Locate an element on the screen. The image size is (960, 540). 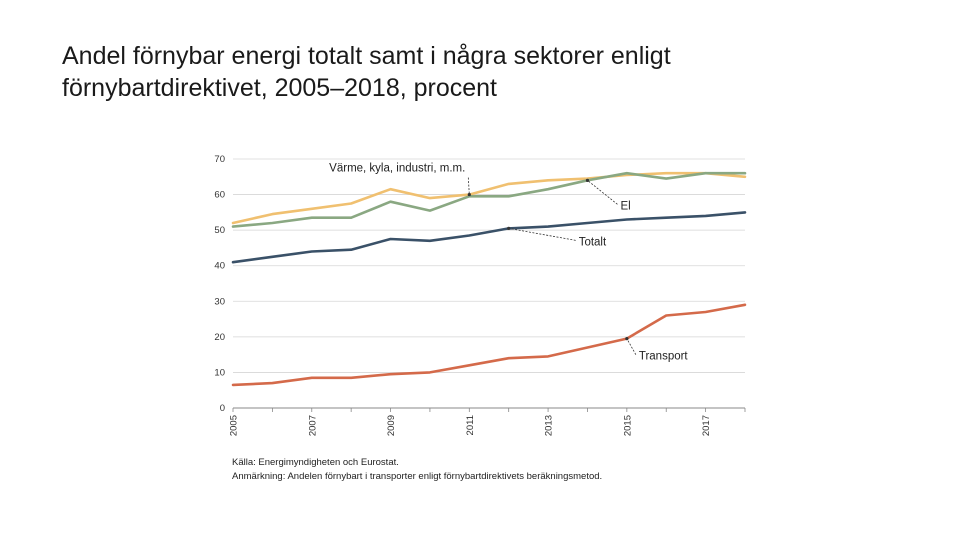
y-tick-label: 20 is located at coordinates (219, 337).